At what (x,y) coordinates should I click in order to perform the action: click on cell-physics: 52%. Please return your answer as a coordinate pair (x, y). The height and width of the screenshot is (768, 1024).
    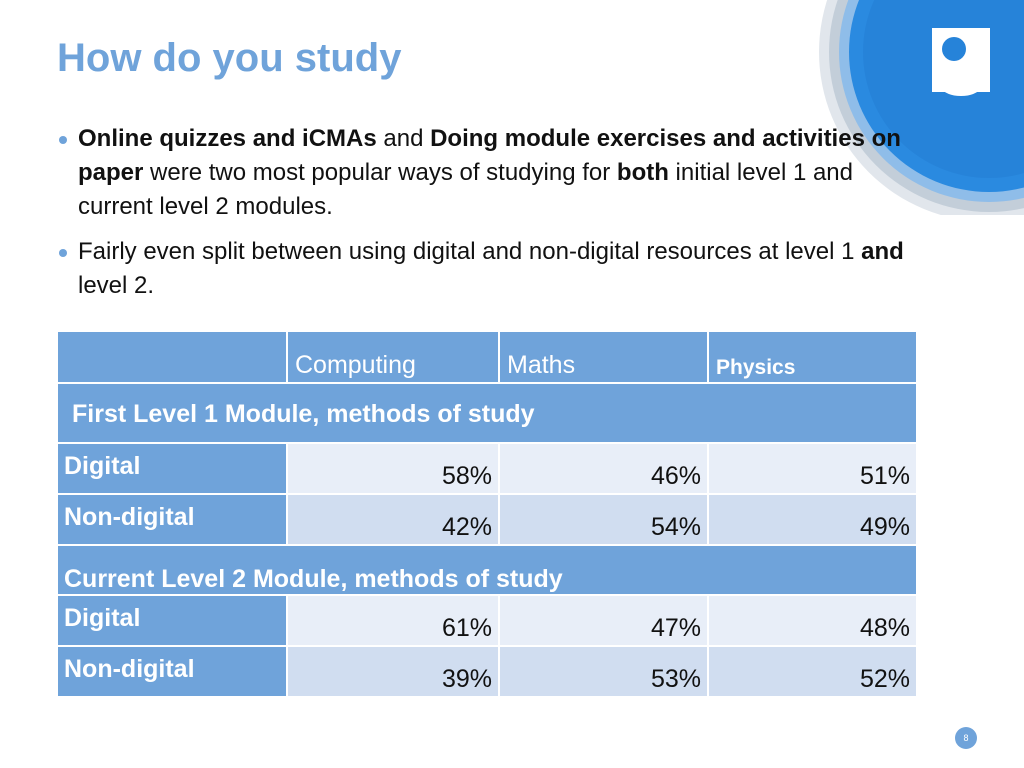
    Looking at the image, I should click on (812, 671).